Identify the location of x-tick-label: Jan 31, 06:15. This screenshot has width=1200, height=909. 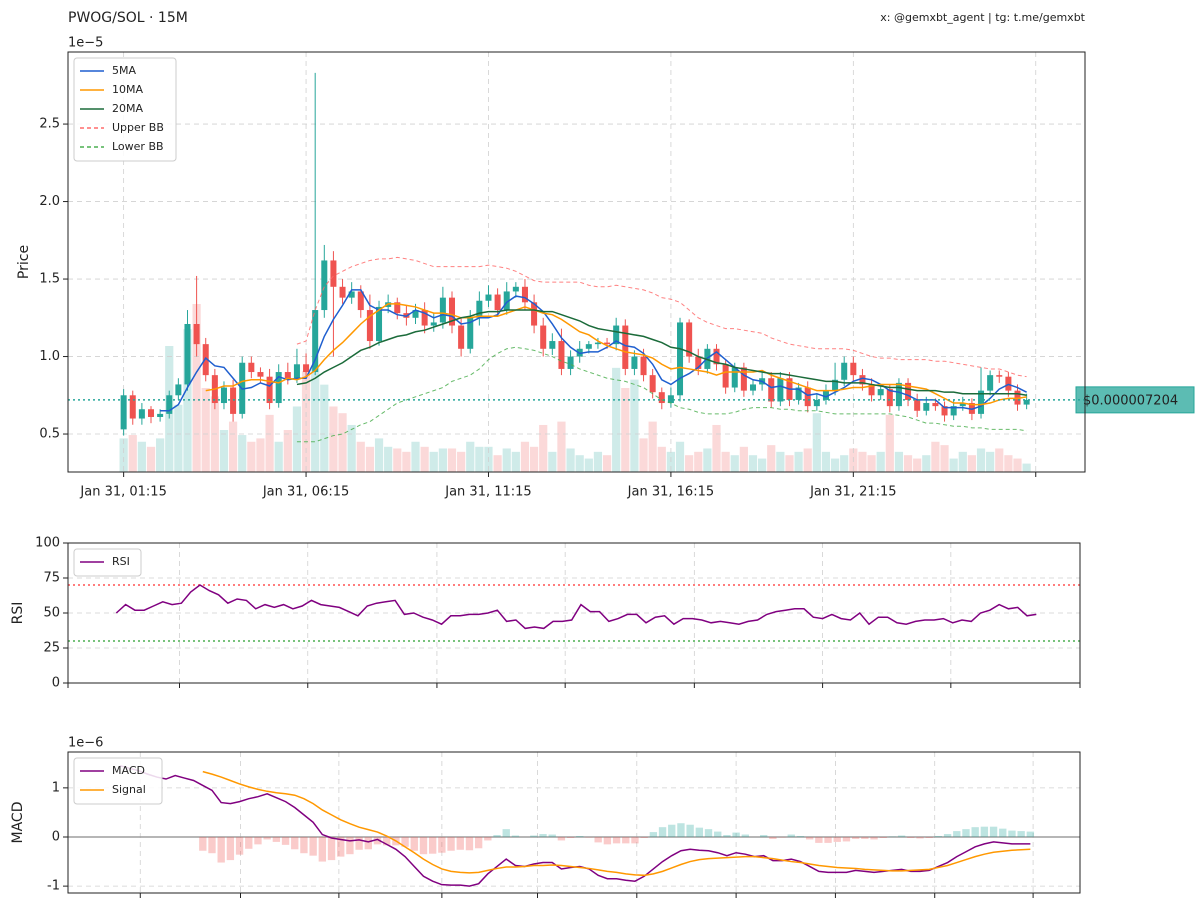
(305, 492).